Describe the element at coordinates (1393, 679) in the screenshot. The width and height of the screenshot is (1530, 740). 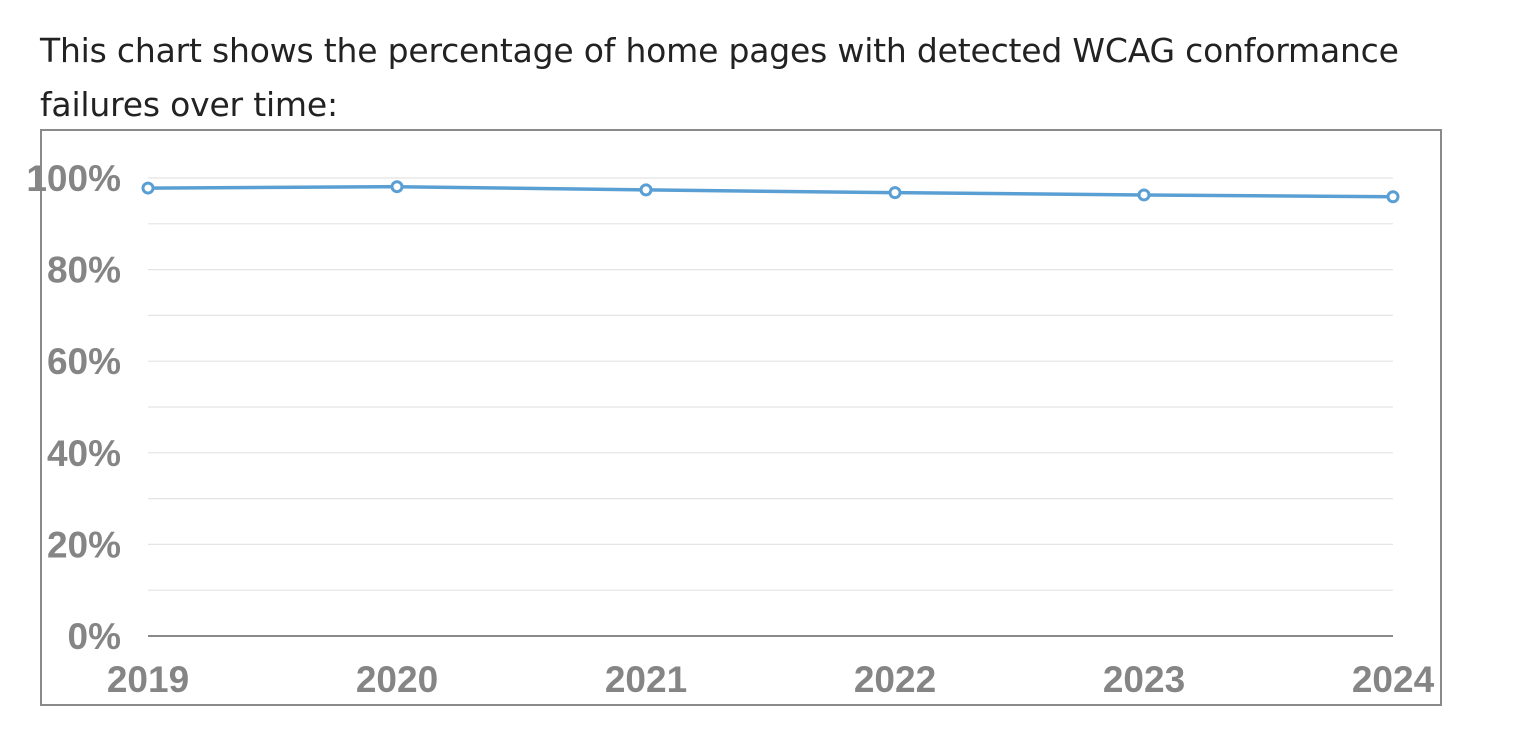
I see `x-tick-label: 2024` at that location.